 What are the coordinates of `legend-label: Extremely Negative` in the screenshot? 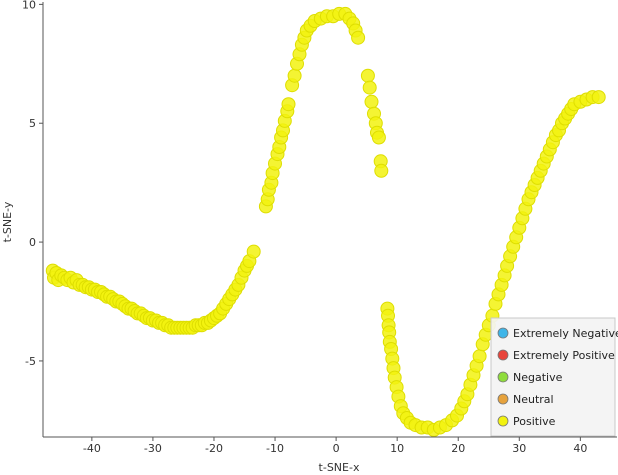 It's located at (565, 333).